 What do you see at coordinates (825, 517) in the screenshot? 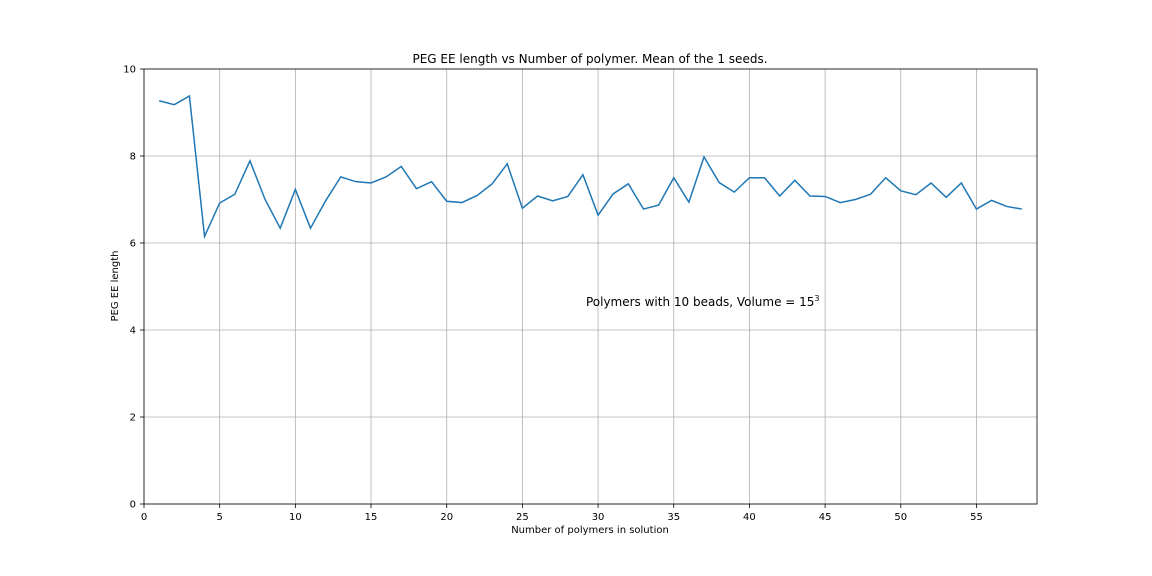
I see `x-tick-label: 45` at bounding box center [825, 517].